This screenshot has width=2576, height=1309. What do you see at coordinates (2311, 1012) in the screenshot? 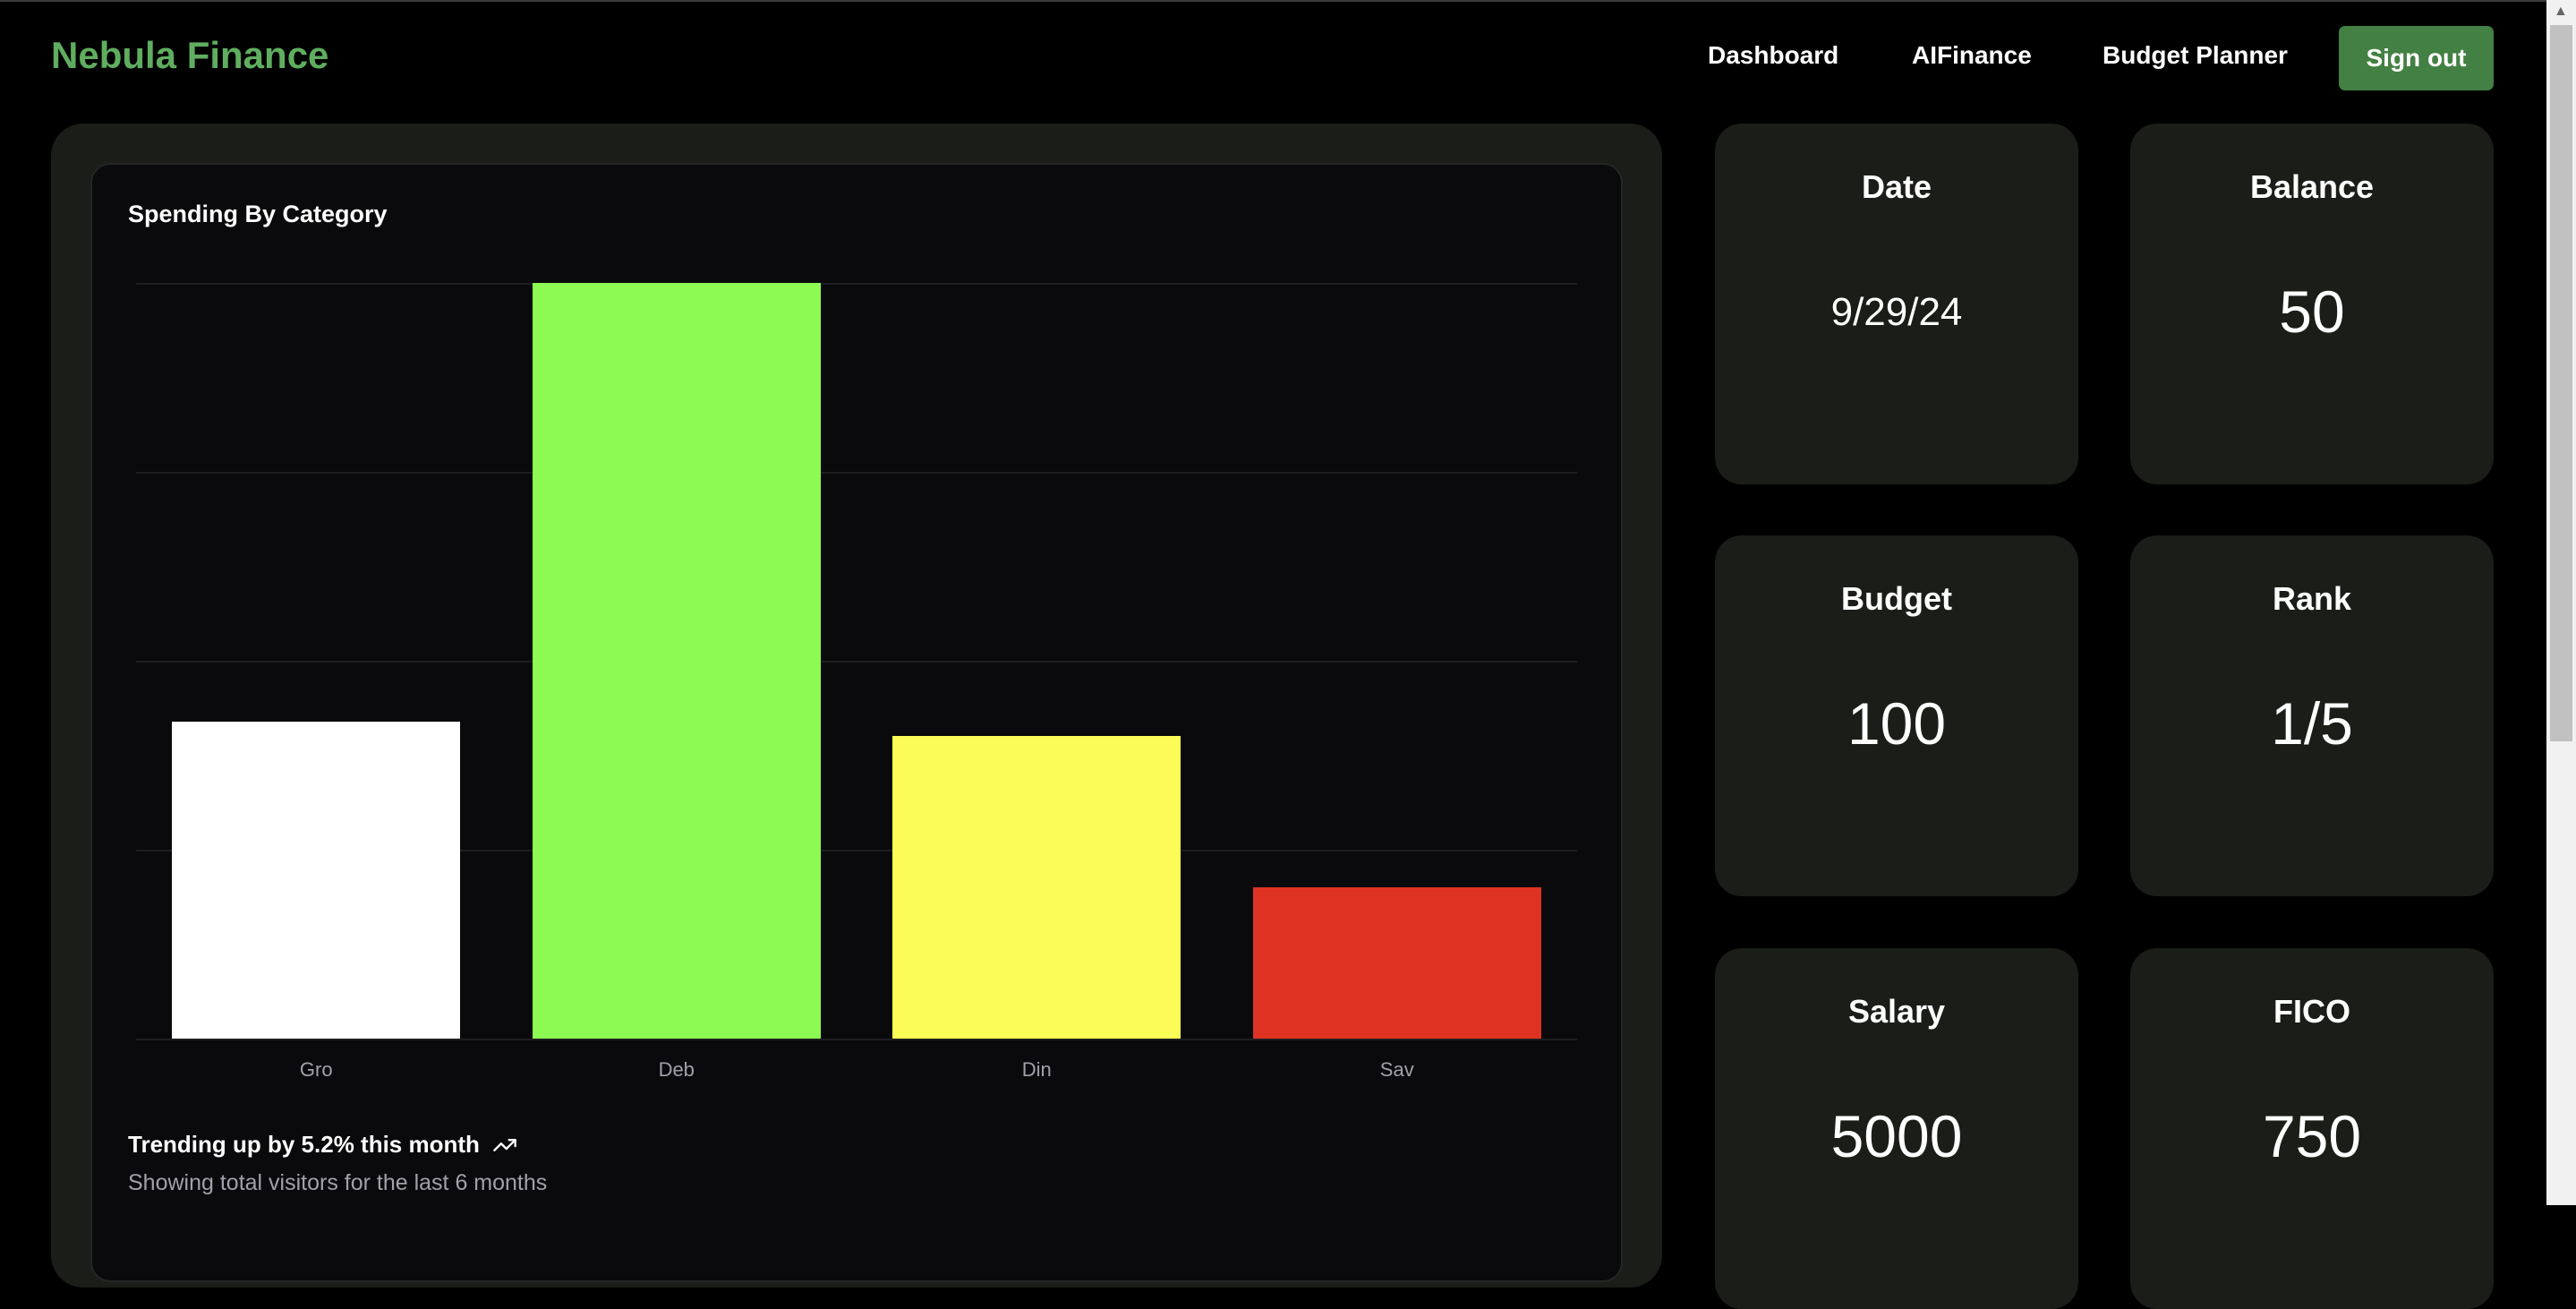
I see `stat-title: FICO` at bounding box center [2311, 1012].